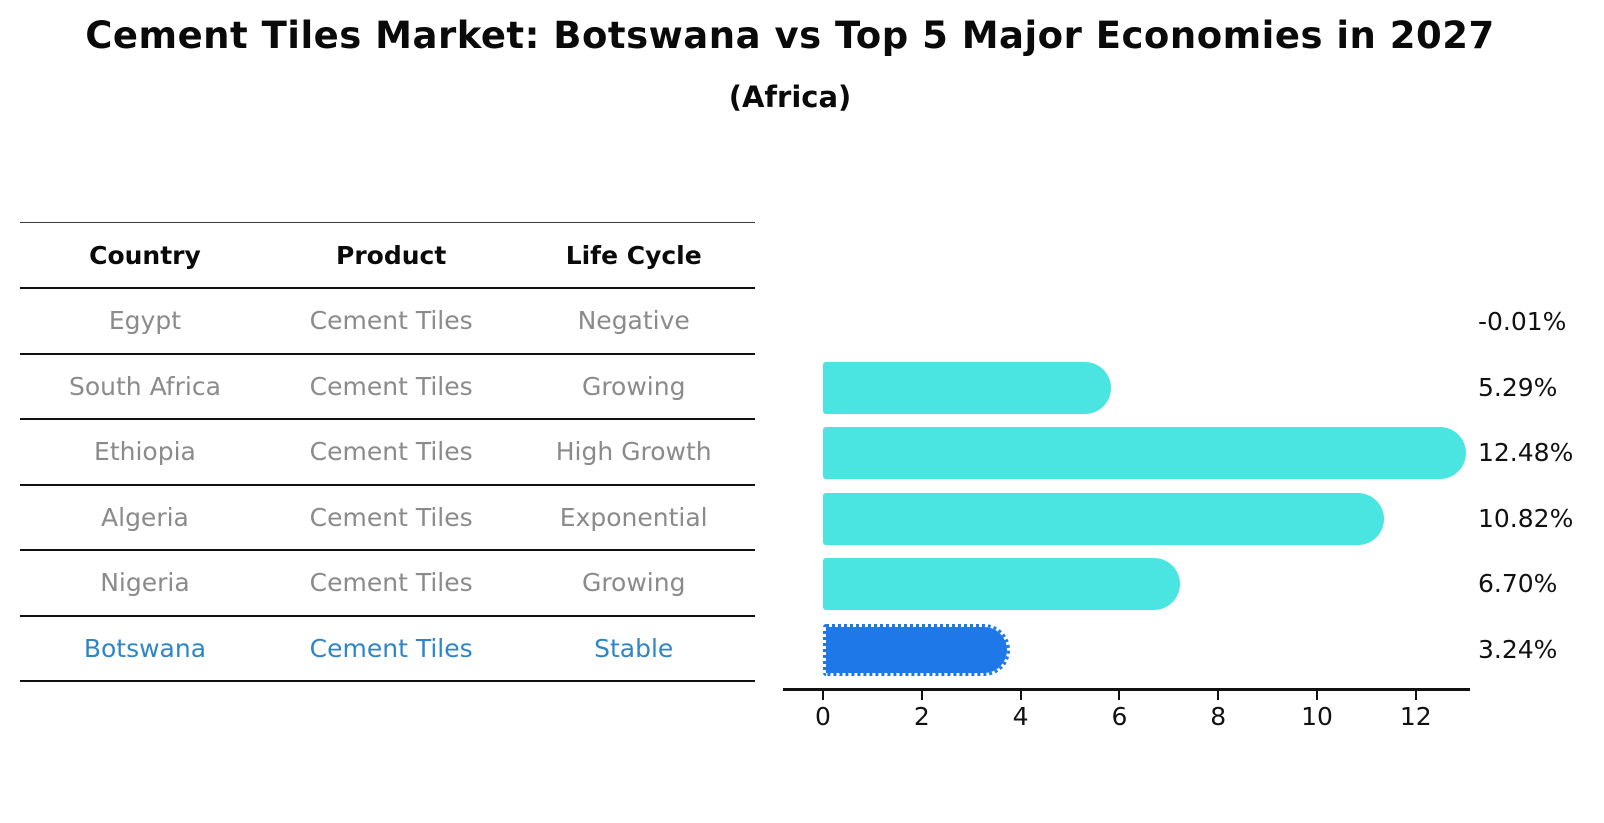  What do you see at coordinates (391, 255) in the screenshot?
I see `col-header-product: Product` at bounding box center [391, 255].